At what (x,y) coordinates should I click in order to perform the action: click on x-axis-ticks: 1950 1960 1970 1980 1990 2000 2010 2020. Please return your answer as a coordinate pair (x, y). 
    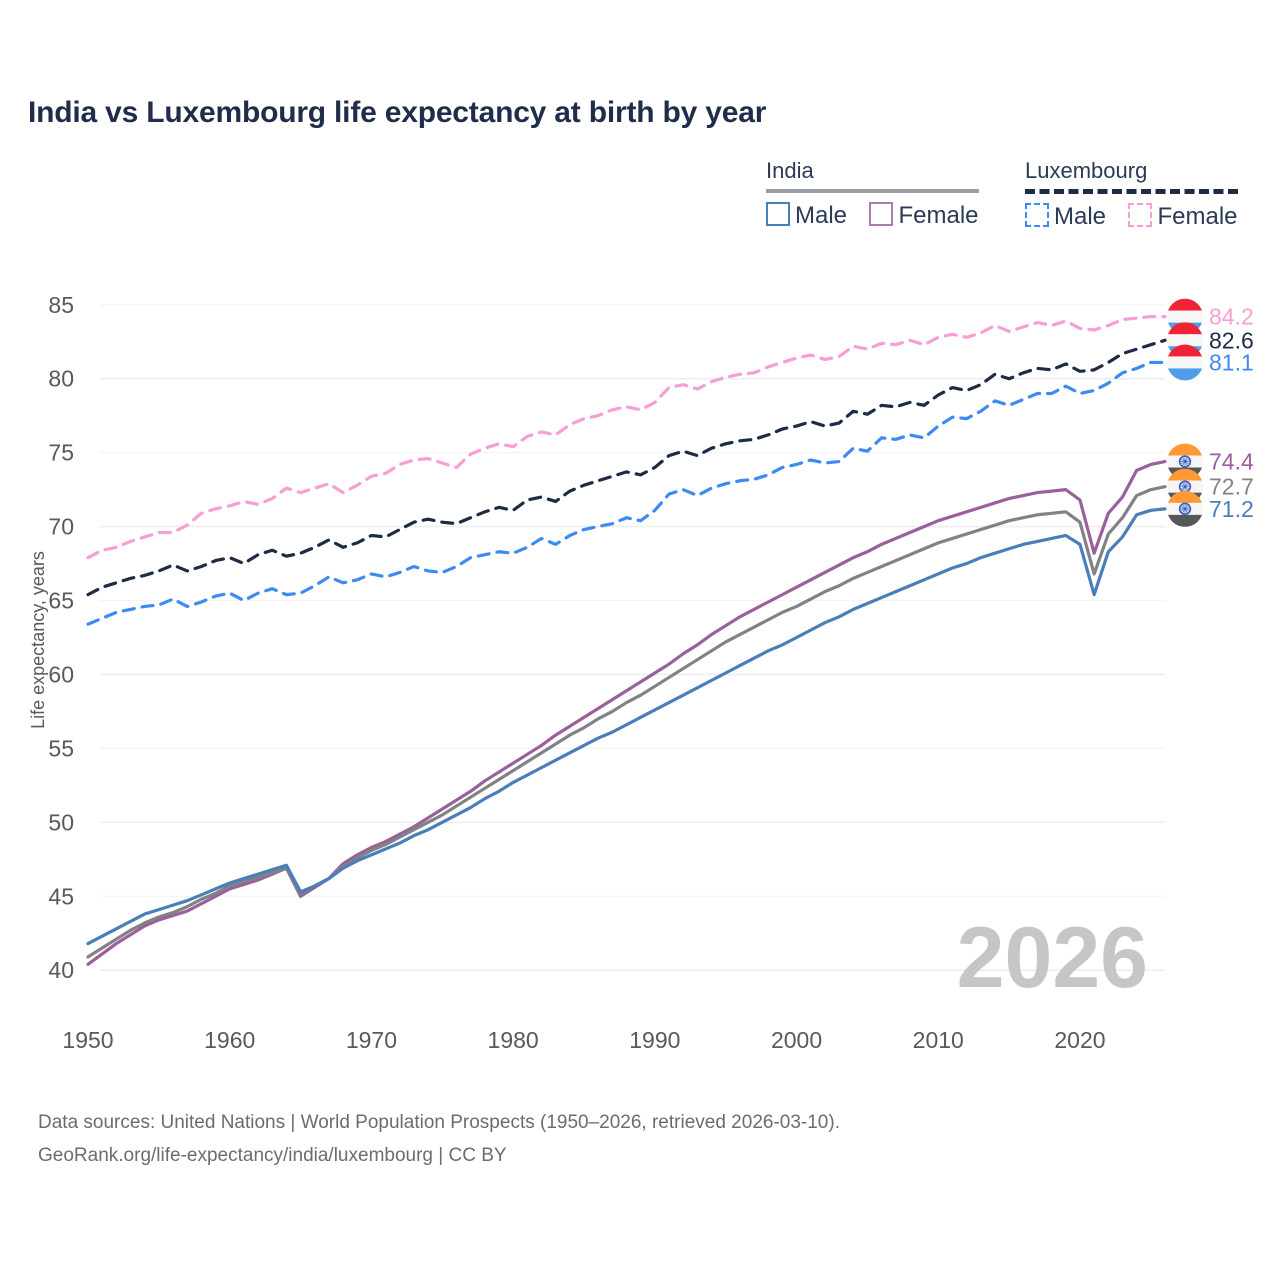
    Looking at the image, I should click on (583, 1040).